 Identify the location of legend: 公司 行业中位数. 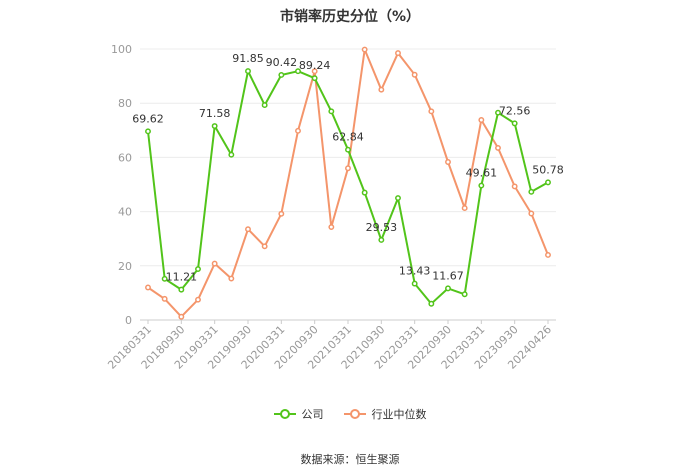
(350, 414).